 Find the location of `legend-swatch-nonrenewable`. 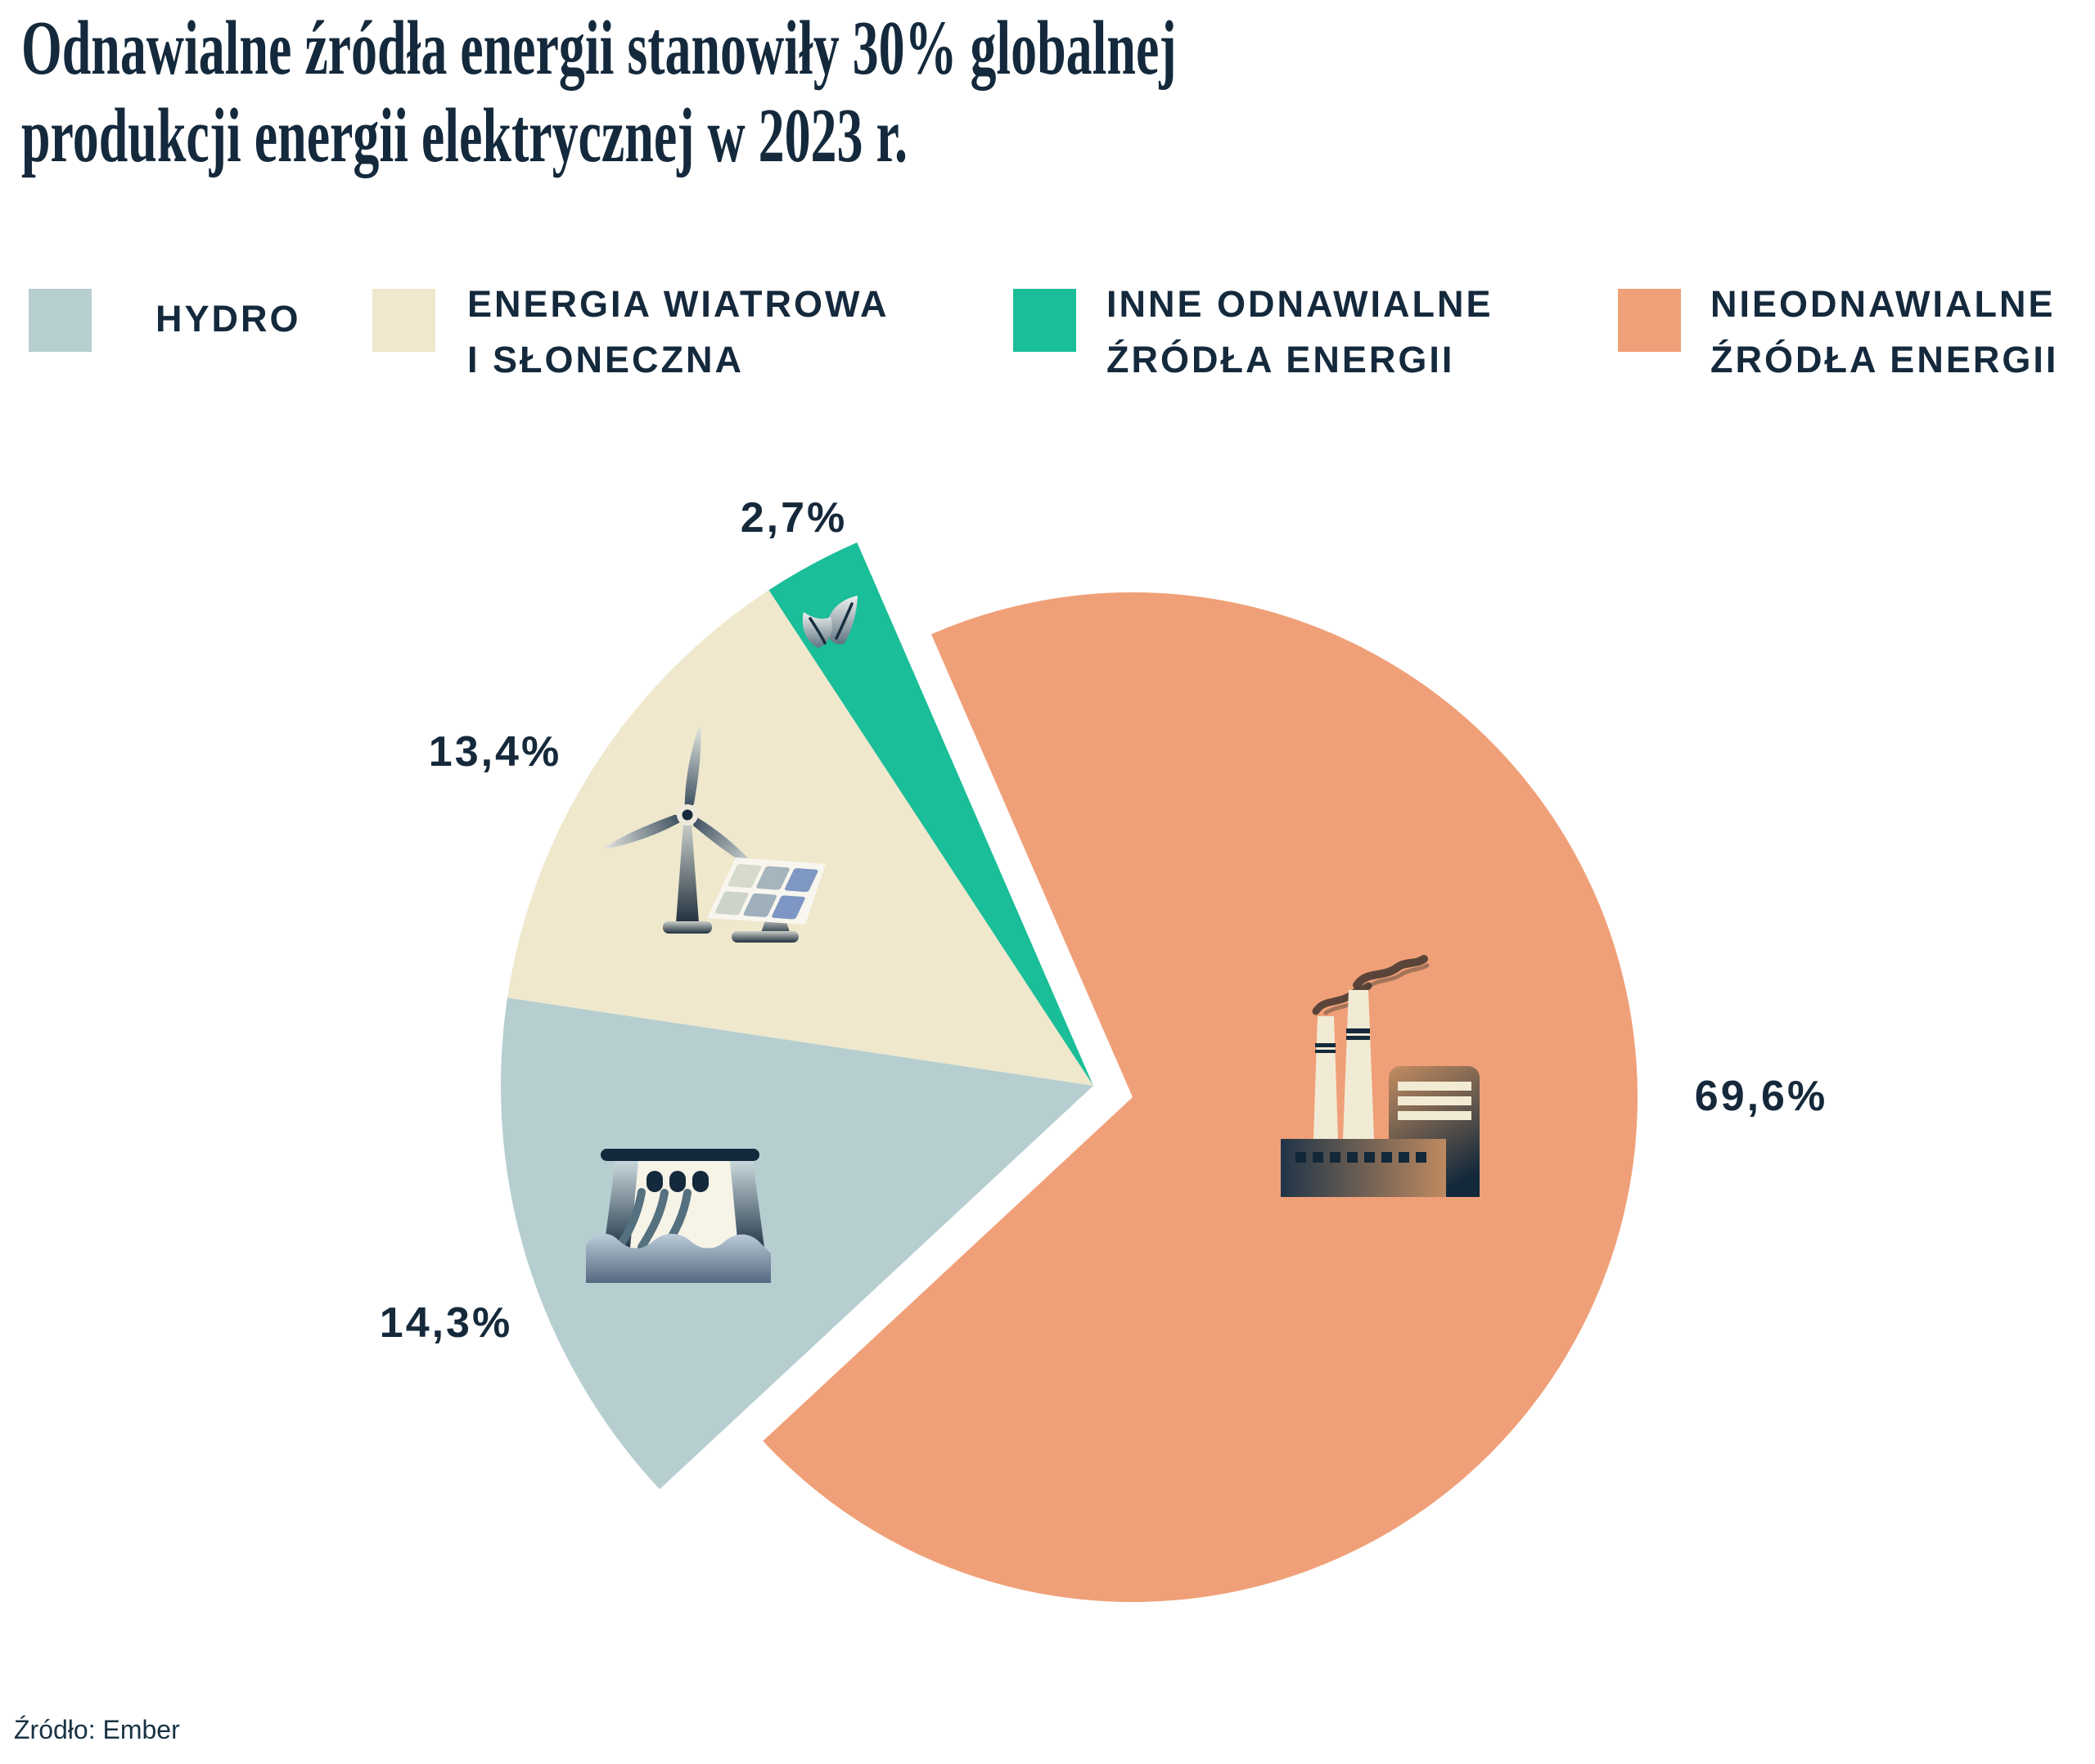

legend-swatch-nonrenewable is located at coordinates (1650, 320).